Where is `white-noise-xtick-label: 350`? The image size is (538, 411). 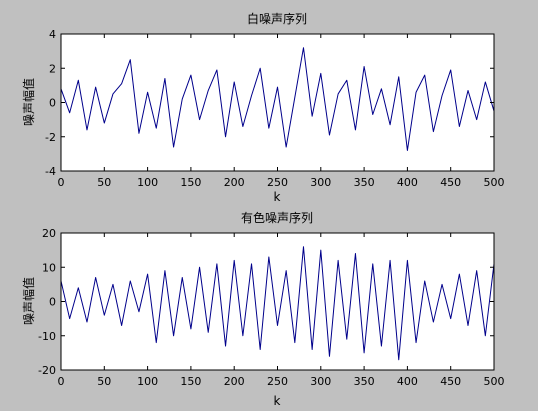 white-noise-xtick-label: 350 is located at coordinates (364, 182).